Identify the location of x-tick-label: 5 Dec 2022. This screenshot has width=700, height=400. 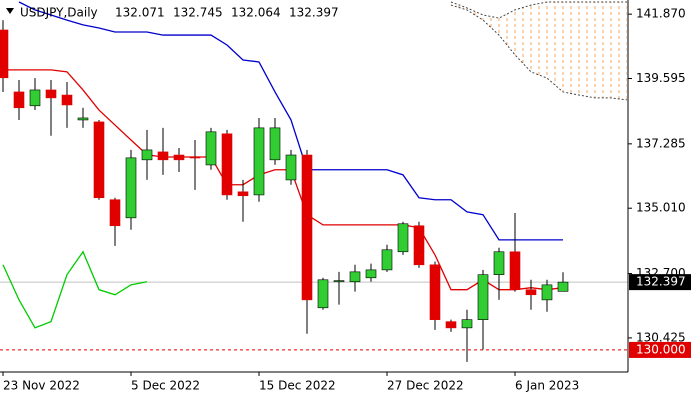
(165, 386).